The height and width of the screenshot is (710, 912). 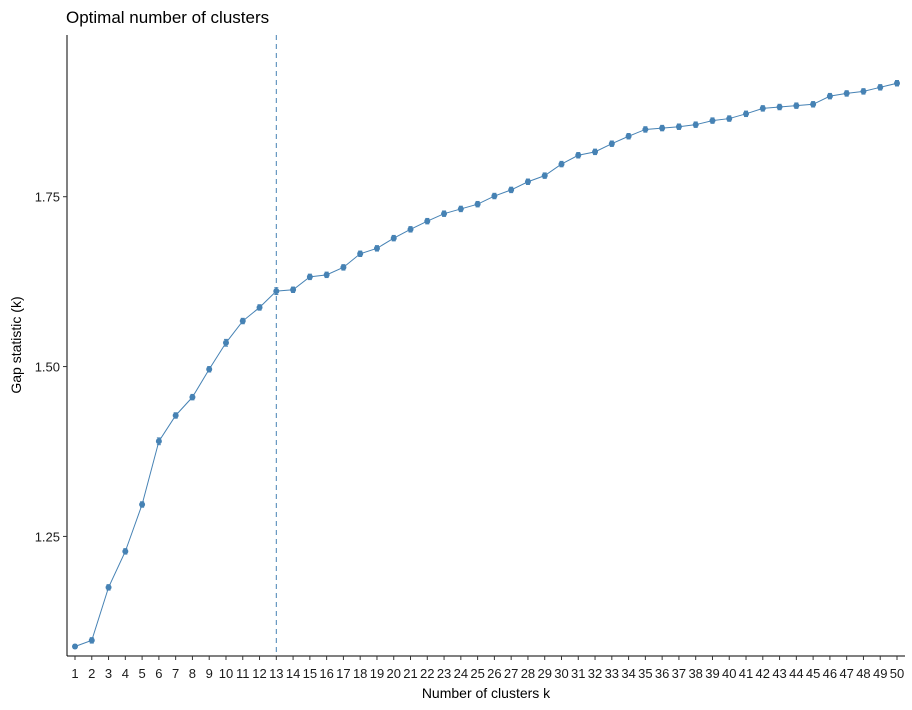 What do you see at coordinates (74, 673) in the screenshot?
I see `x-tick-label: 1` at bounding box center [74, 673].